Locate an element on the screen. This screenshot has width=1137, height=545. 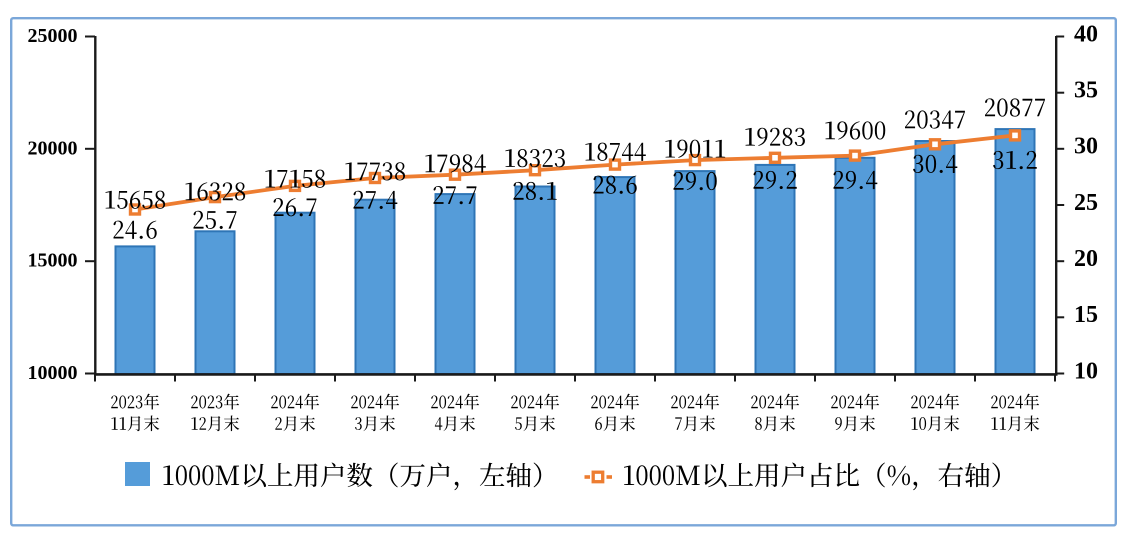
svg-text: 15000 is located at coordinates (53, 261).